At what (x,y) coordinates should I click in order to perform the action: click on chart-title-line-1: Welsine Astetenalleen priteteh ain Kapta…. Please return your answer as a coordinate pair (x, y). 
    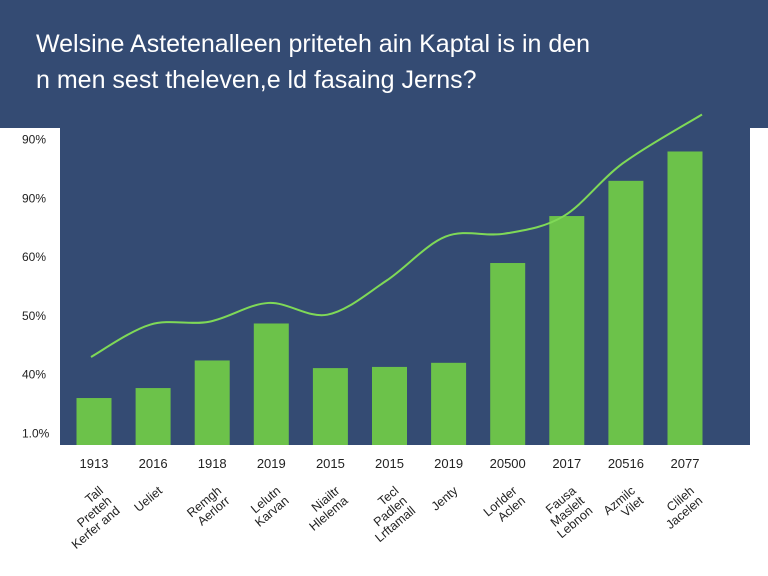
    Looking at the image, I should click on (313, 44).